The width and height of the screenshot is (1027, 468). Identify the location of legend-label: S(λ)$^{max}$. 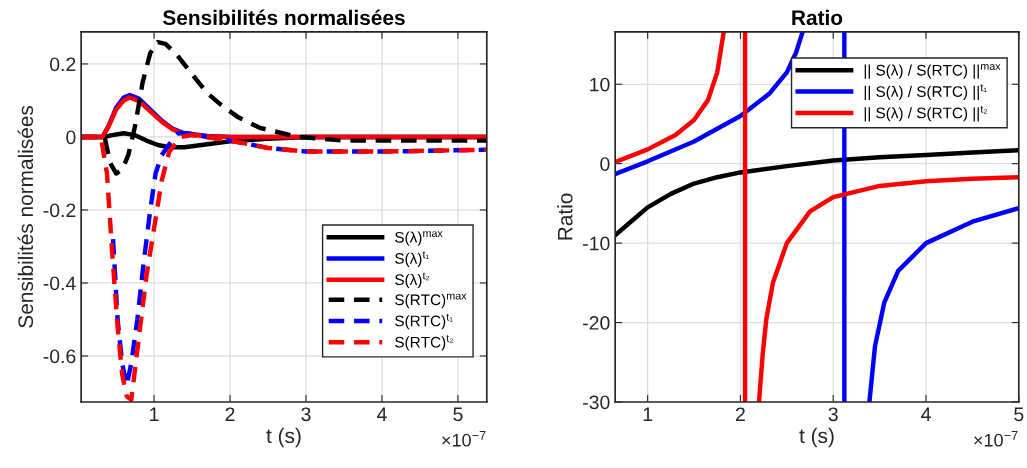
(419, 238).